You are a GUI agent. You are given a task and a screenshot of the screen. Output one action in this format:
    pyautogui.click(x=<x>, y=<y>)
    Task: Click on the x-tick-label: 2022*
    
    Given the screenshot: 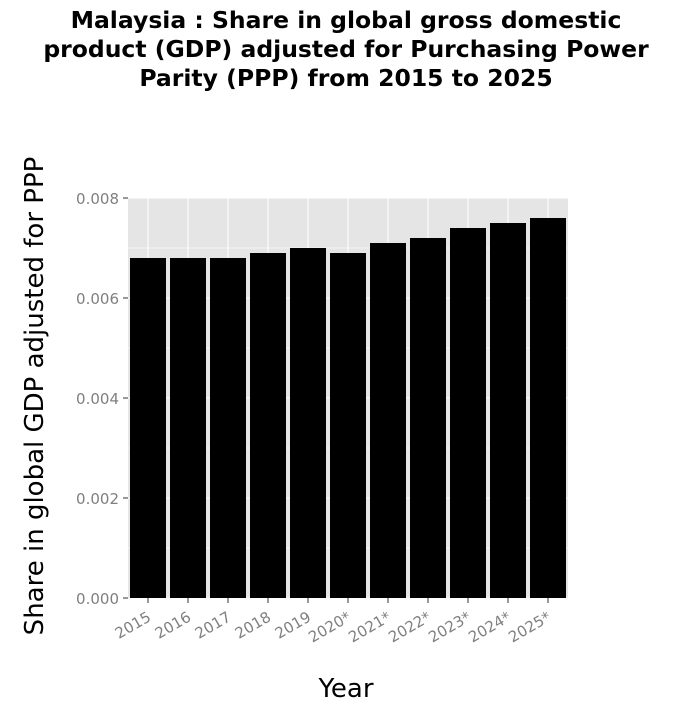 What is the action you would take?
    pyautogui.click(x=409, y=627)
    